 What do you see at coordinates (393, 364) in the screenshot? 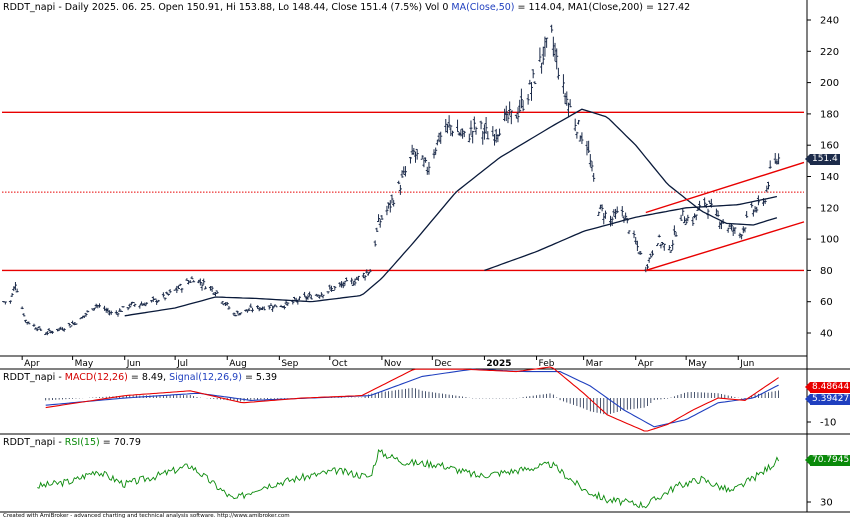
I see `x-tick-label: Nov` at bounding box center [393, 364].